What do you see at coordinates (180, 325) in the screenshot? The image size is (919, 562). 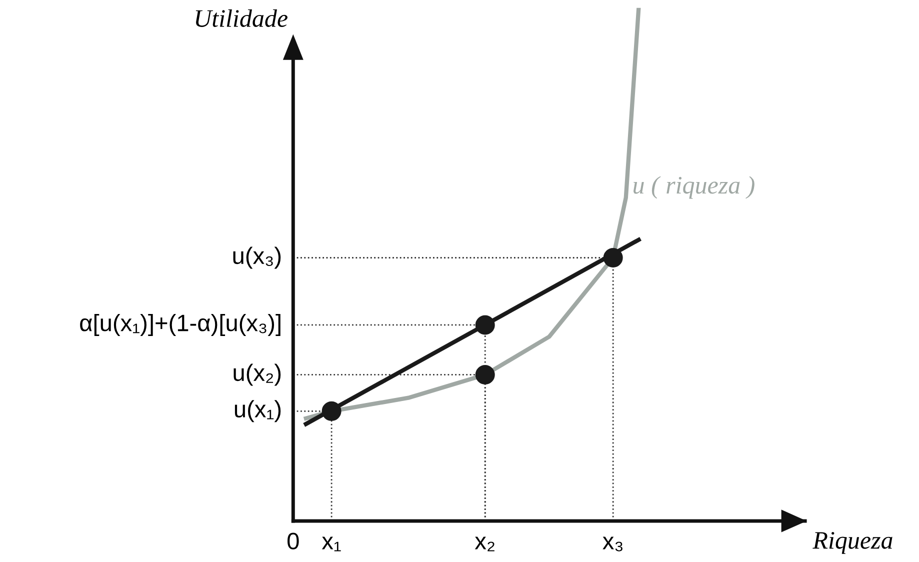 I see `ref-line-label: α[u(x₁)]+(1-α)[u(x₃)]` at bounding box center [180, 325].